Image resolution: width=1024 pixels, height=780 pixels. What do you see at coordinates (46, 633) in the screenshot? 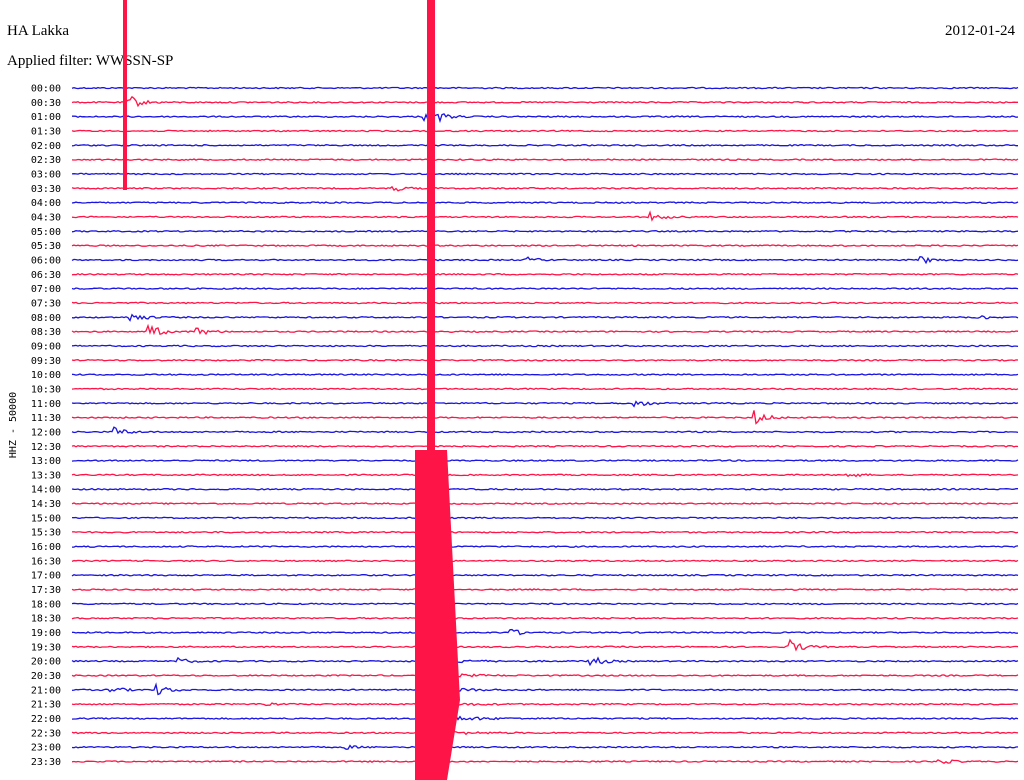
I see `row-label: 19:00` at bounding box center [46, 633].